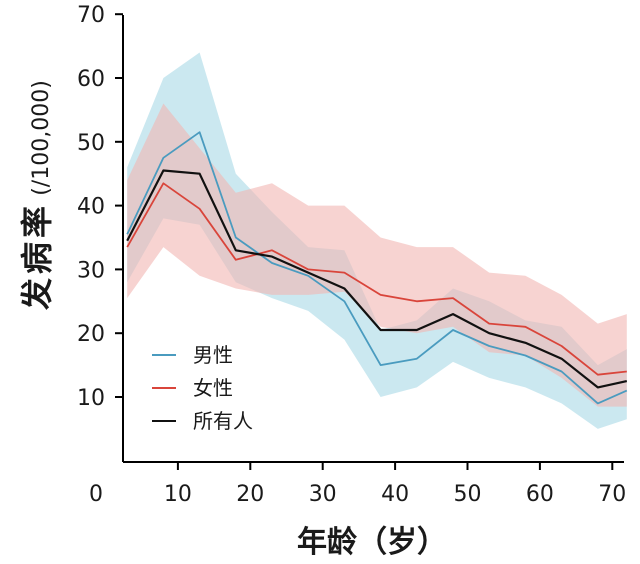  What do you see at coordinates (91, 334) in the screenshot?
I see `y-tick-label: 20` at bounding box center [91, 334].